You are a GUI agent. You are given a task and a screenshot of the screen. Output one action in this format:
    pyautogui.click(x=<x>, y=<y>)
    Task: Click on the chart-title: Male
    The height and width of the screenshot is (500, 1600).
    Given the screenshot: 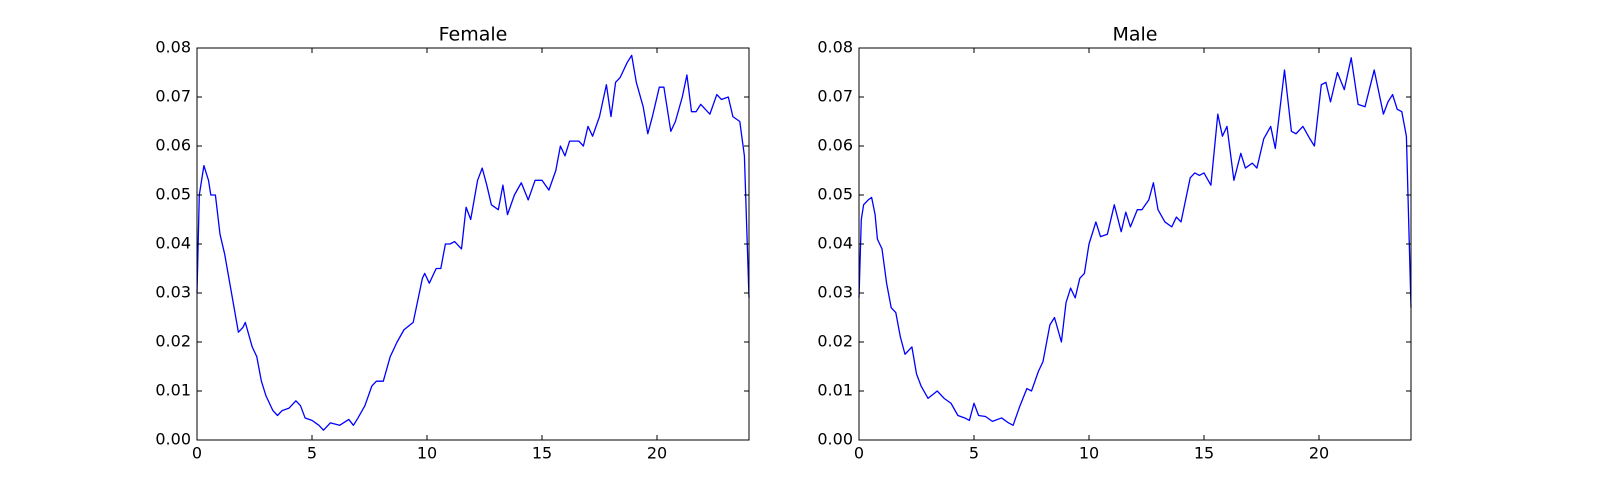 What is the action you would take?
    pyautogui.click(x=1134, y=35)
    